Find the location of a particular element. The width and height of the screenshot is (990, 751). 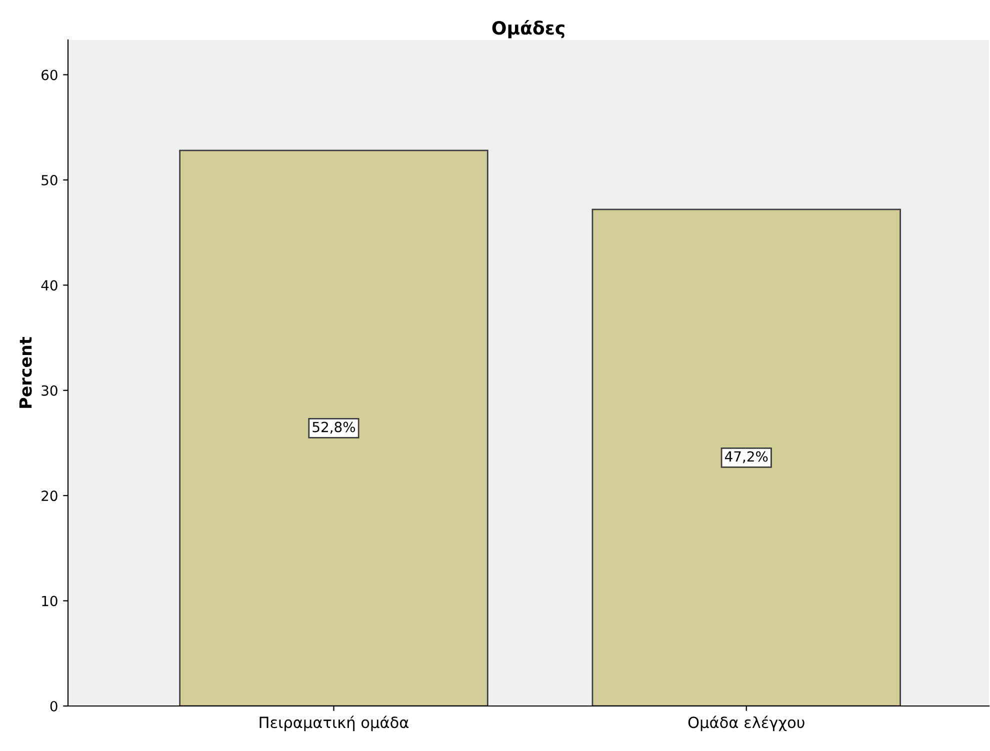

chart-title: Ομάδες is located at coordinates (528, 29).